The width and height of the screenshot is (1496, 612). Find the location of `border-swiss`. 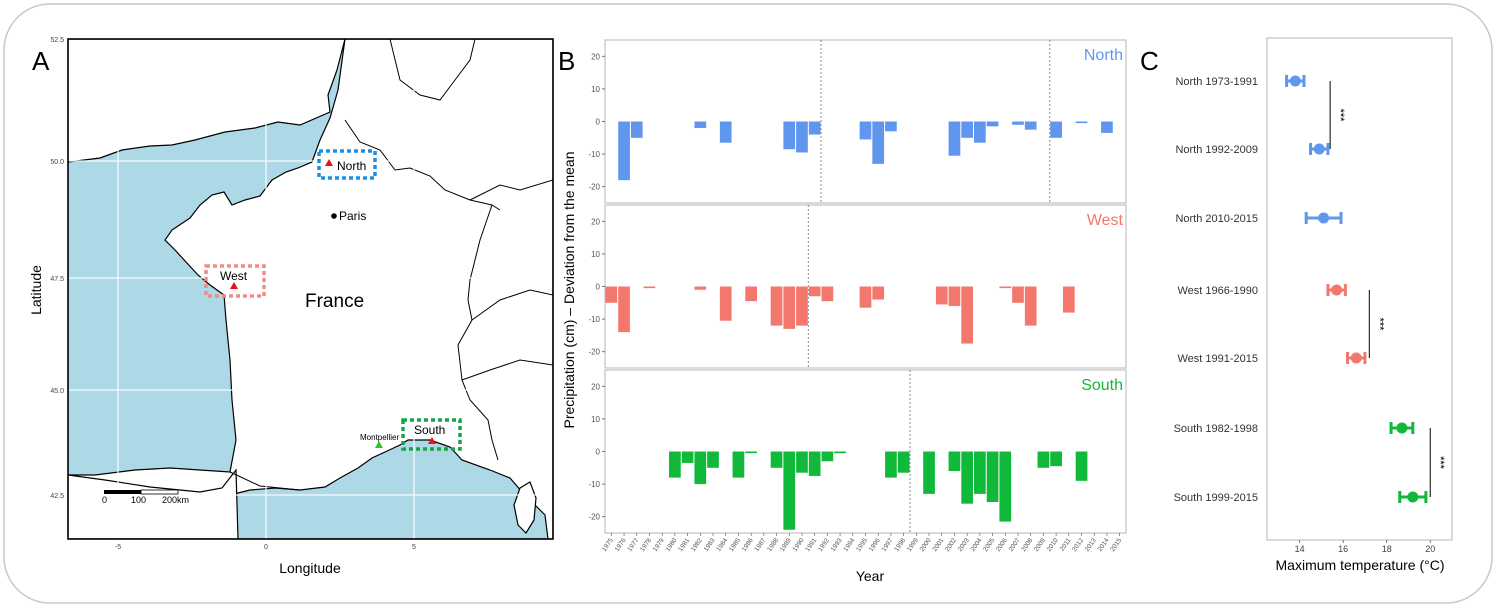

border-swiss is located at coordinates (512, 305).